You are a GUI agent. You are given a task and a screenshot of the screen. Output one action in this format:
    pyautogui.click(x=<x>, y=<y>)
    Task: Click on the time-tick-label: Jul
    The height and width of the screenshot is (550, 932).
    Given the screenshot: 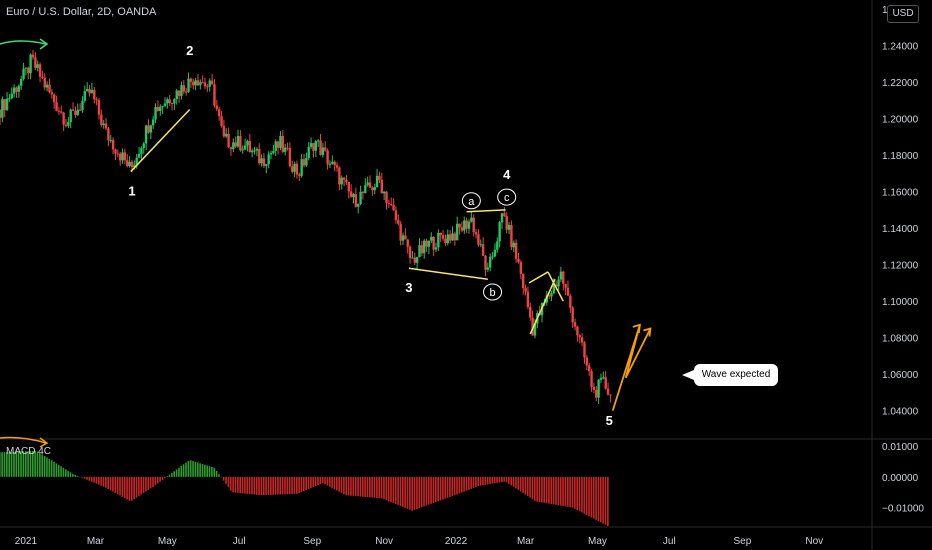 What is the action you would take?
    pyautogui.click(x=239, y=541)
    